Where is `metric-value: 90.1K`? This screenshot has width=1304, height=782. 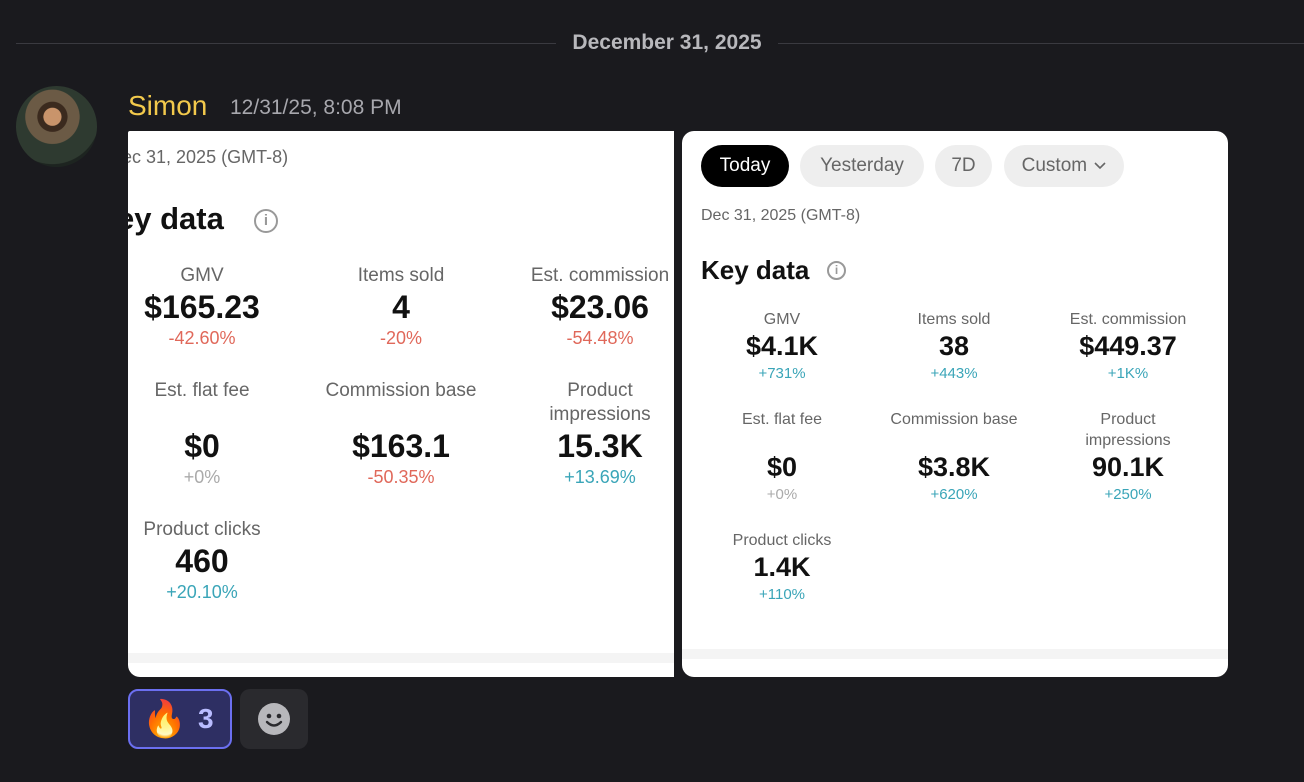
metric-value: 90.1K is located at coordinates (1128, 467).